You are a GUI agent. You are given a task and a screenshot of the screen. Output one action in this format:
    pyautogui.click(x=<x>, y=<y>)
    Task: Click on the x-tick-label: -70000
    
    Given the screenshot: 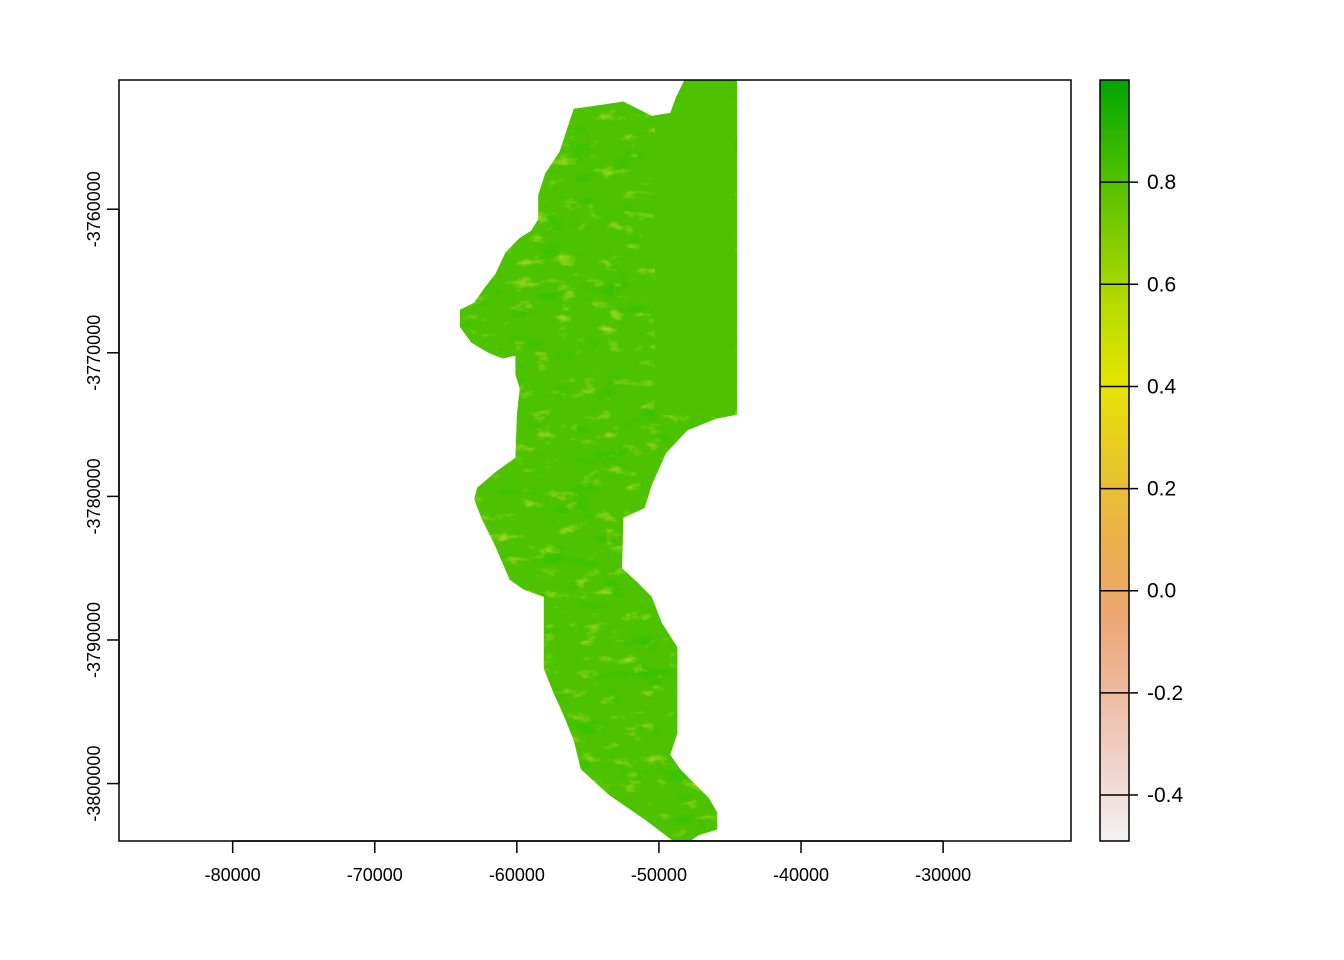 What is the action you would take?
    pyautogui.click(x=375, y=875)
    